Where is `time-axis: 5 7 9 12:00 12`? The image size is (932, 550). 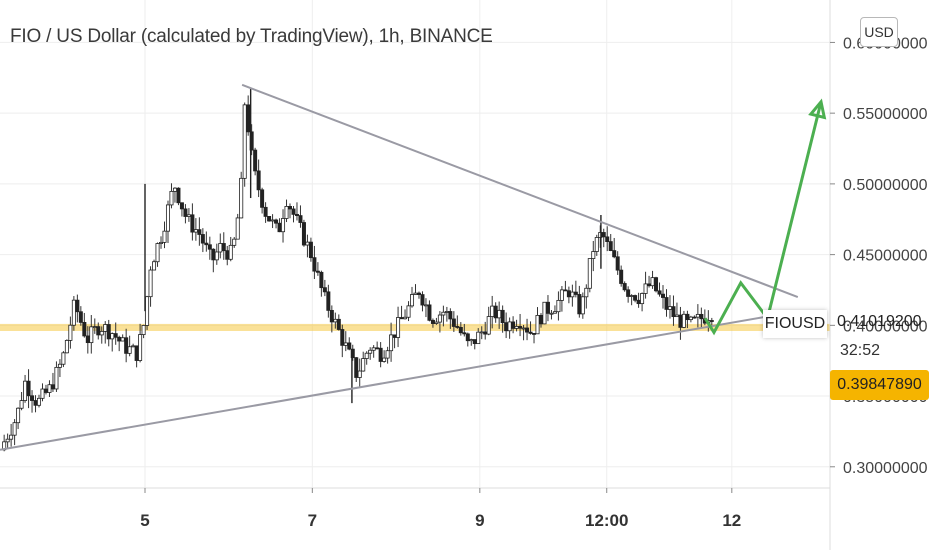
time-axis: 5 7 9 12:00 12 is located at coordinates (440, 509).